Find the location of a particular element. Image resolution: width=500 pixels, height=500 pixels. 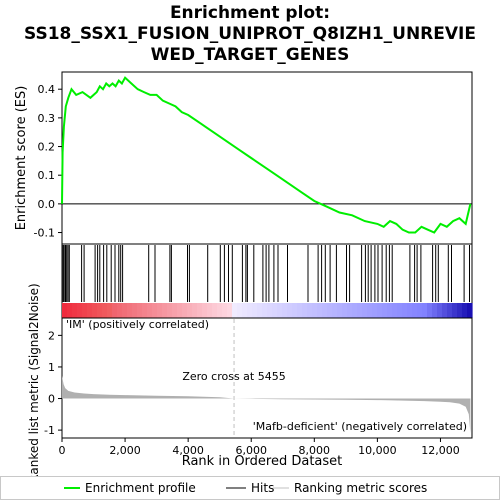

x-tick-label: 8,000 is located at coordinates (315, 450).